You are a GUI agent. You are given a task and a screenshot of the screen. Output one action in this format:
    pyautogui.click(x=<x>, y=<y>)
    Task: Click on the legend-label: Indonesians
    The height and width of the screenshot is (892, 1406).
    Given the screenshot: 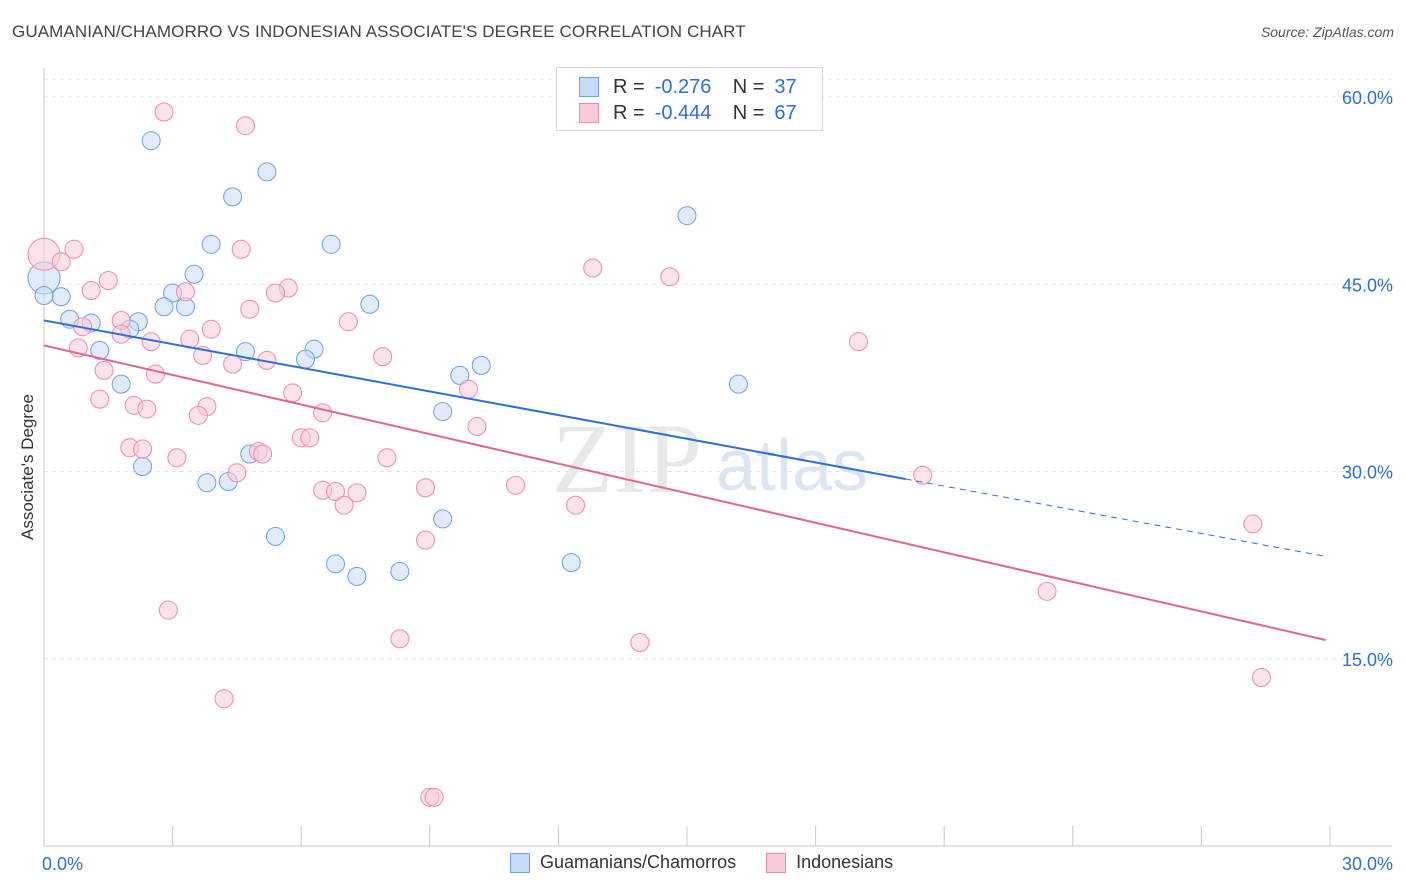 What is the action you would take?
    pyautogui.click(x=845, y=862)
    